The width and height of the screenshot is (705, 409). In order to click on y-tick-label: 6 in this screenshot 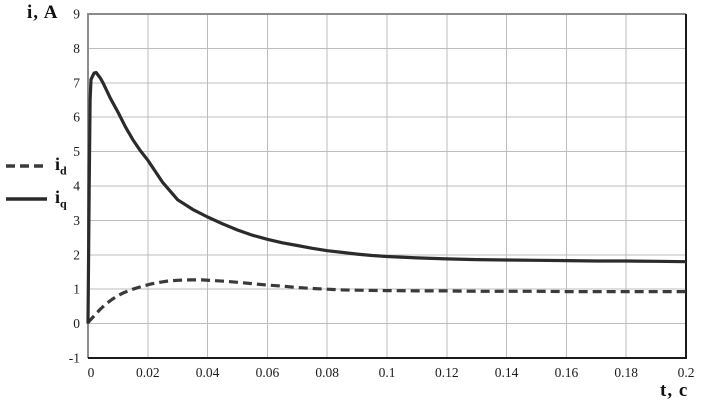, I will do `click(76, 117)`.